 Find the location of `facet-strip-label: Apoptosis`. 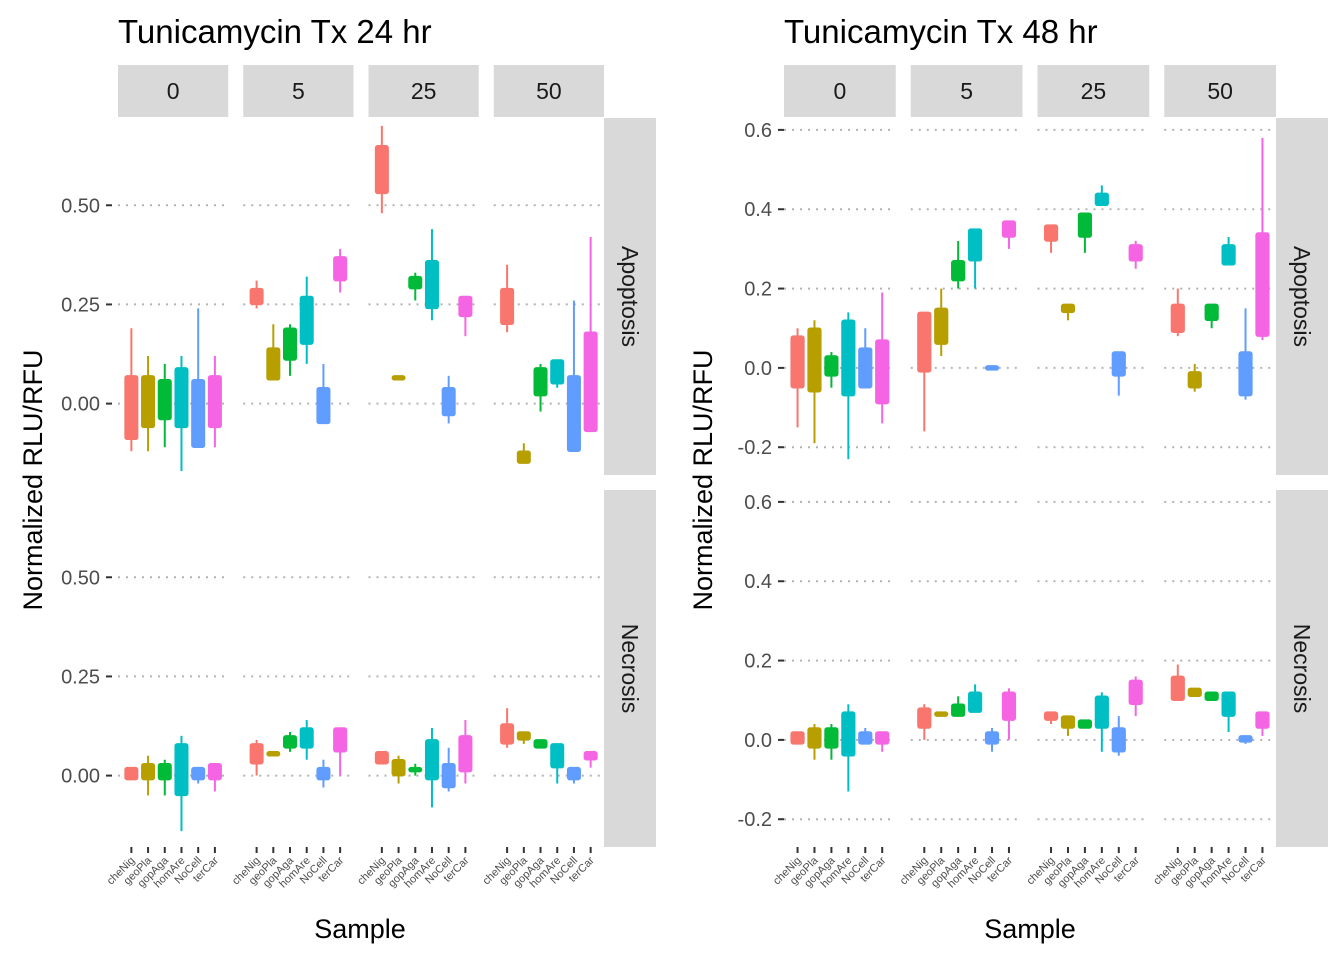

facet-strip-label: Apoptosis is located at coordinates (1302, 296).